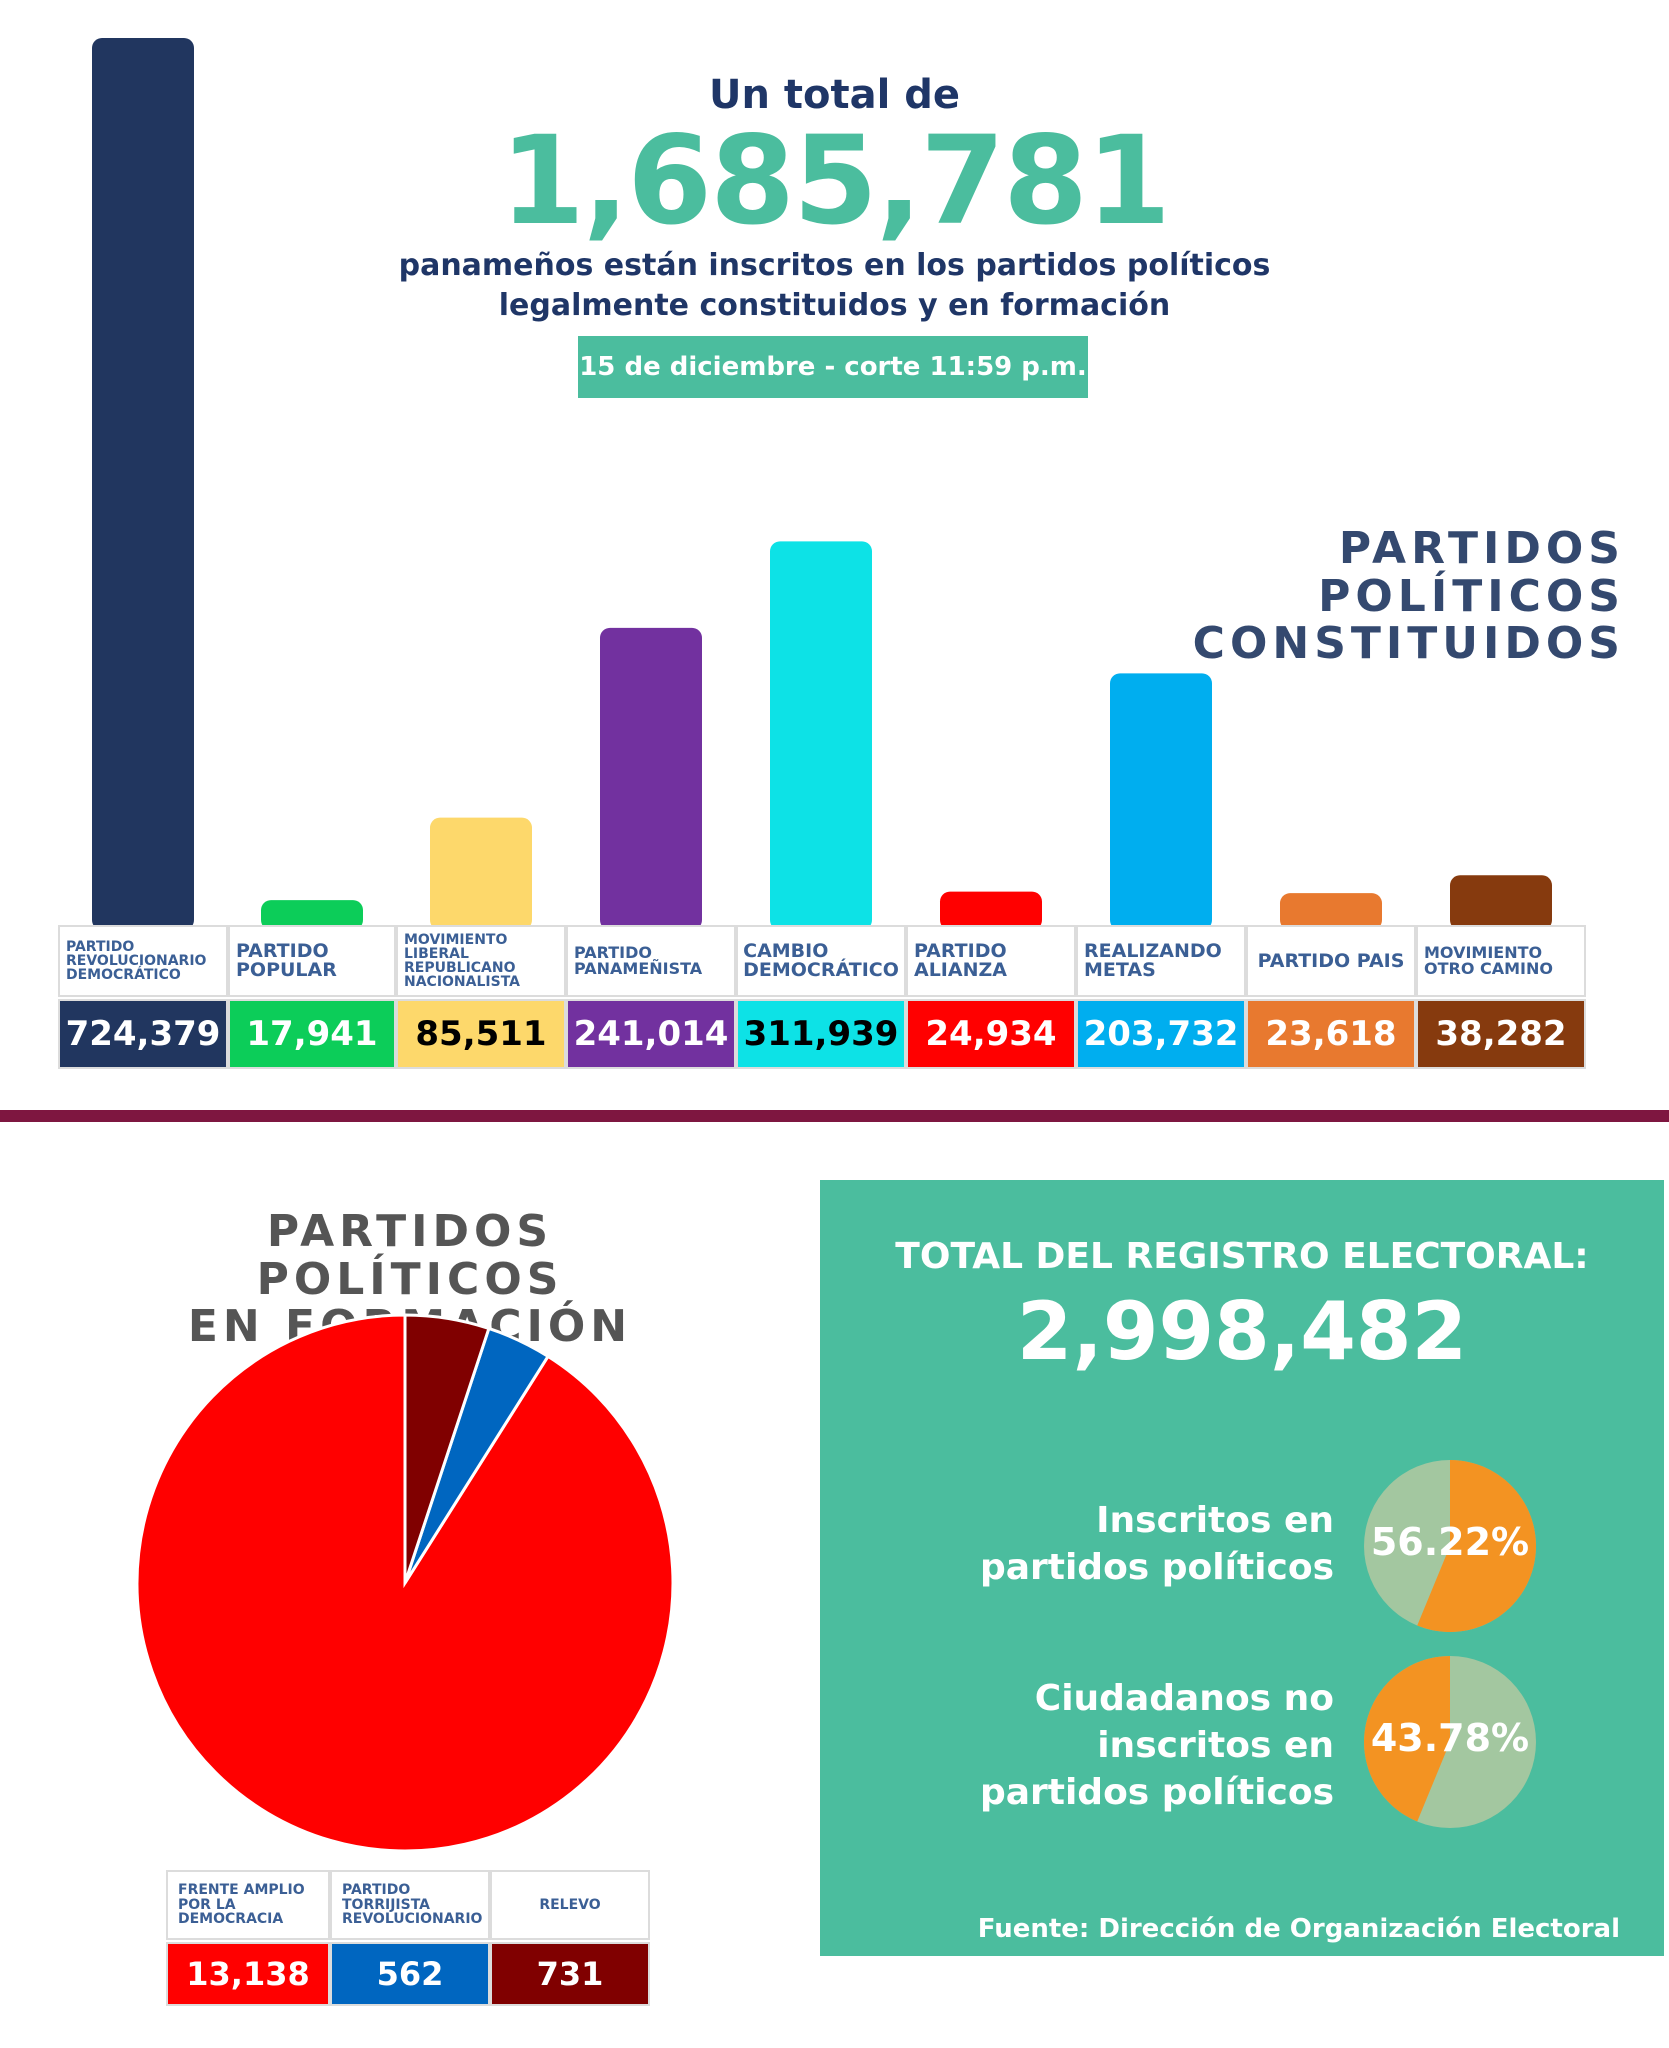  Describe the element at coordinates (991, 961) in the screenshot. I see `party-label-6: PARTIDO ALIANZA` at that location.